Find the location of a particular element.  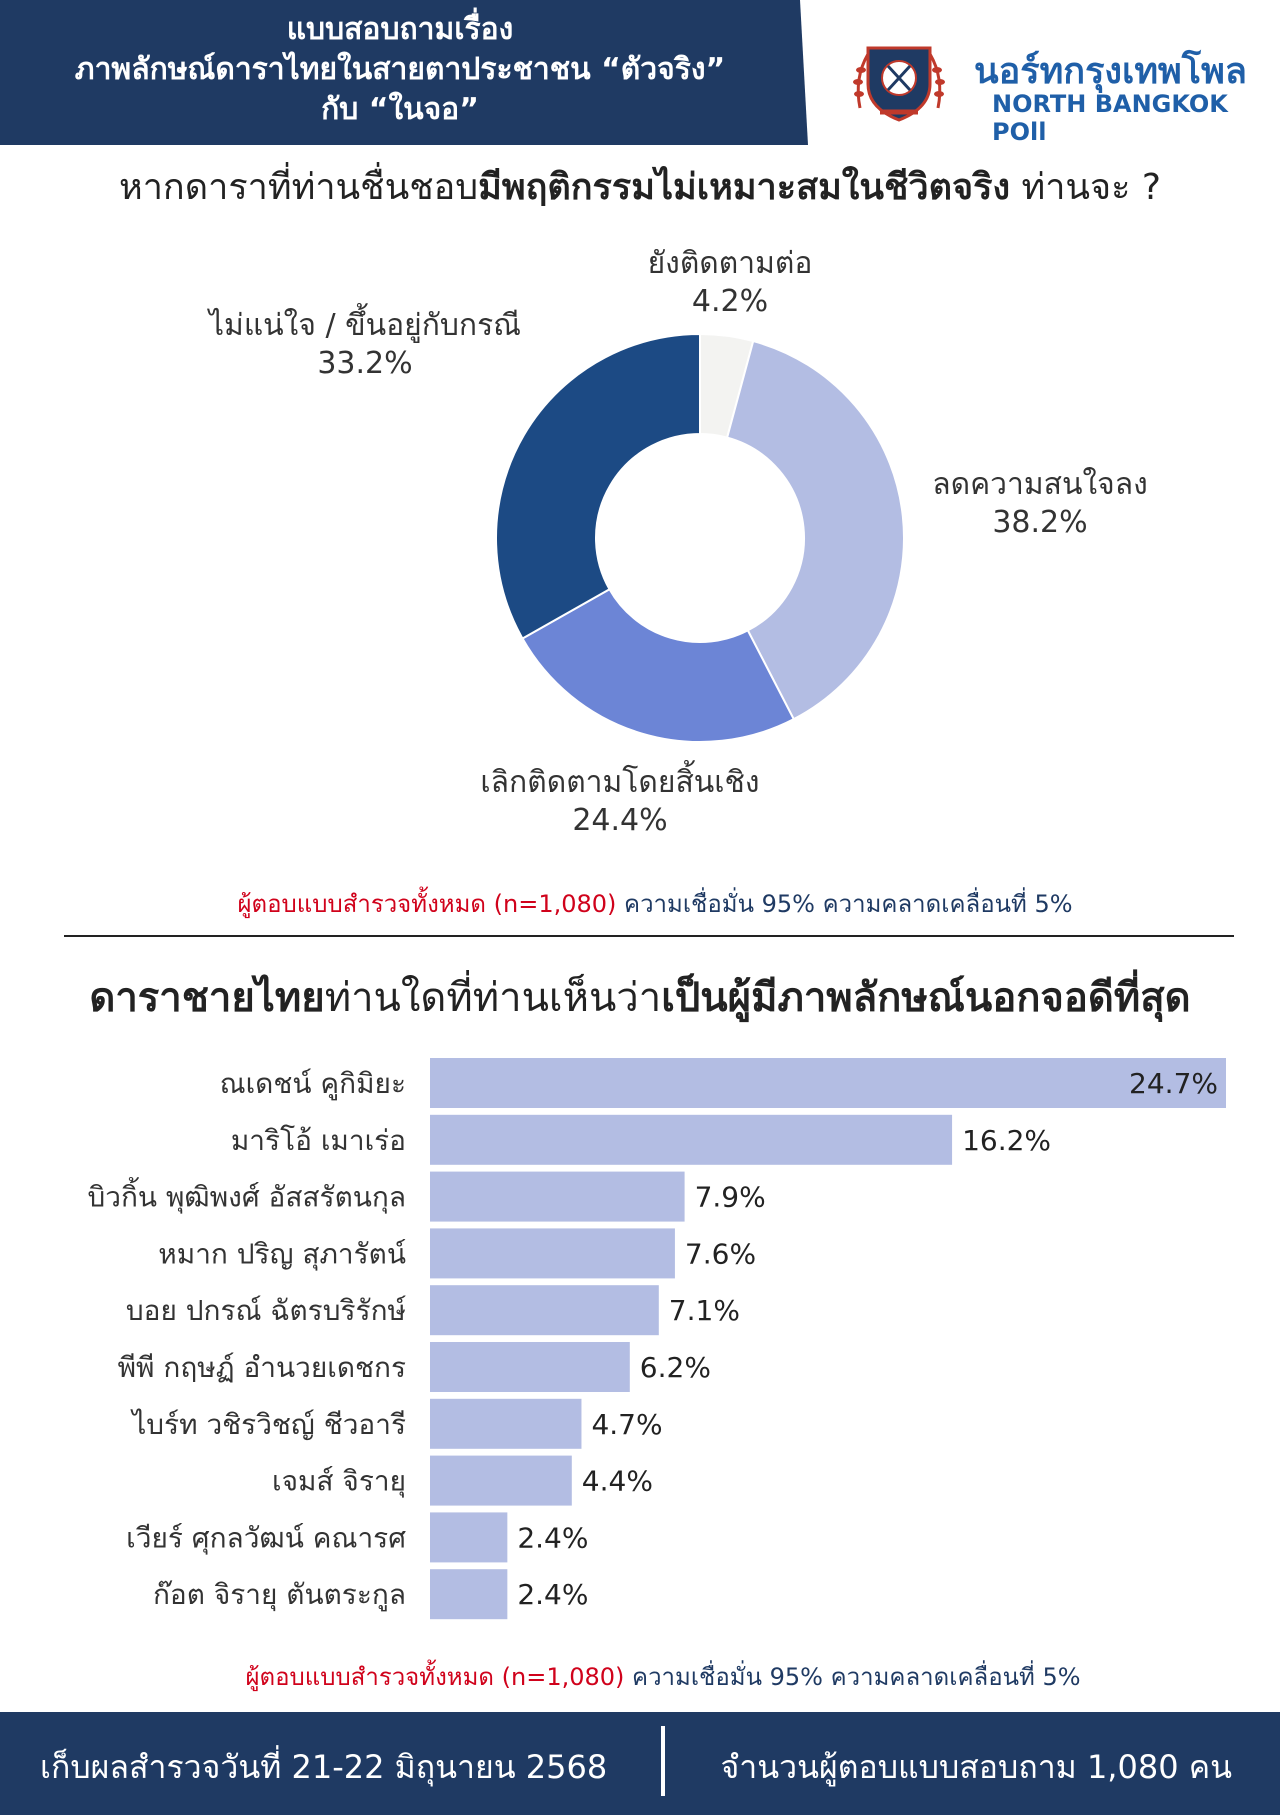

bar-category-label: หมาก ปริญ สุภารัตน์ is located at coordinates (282, 1254).